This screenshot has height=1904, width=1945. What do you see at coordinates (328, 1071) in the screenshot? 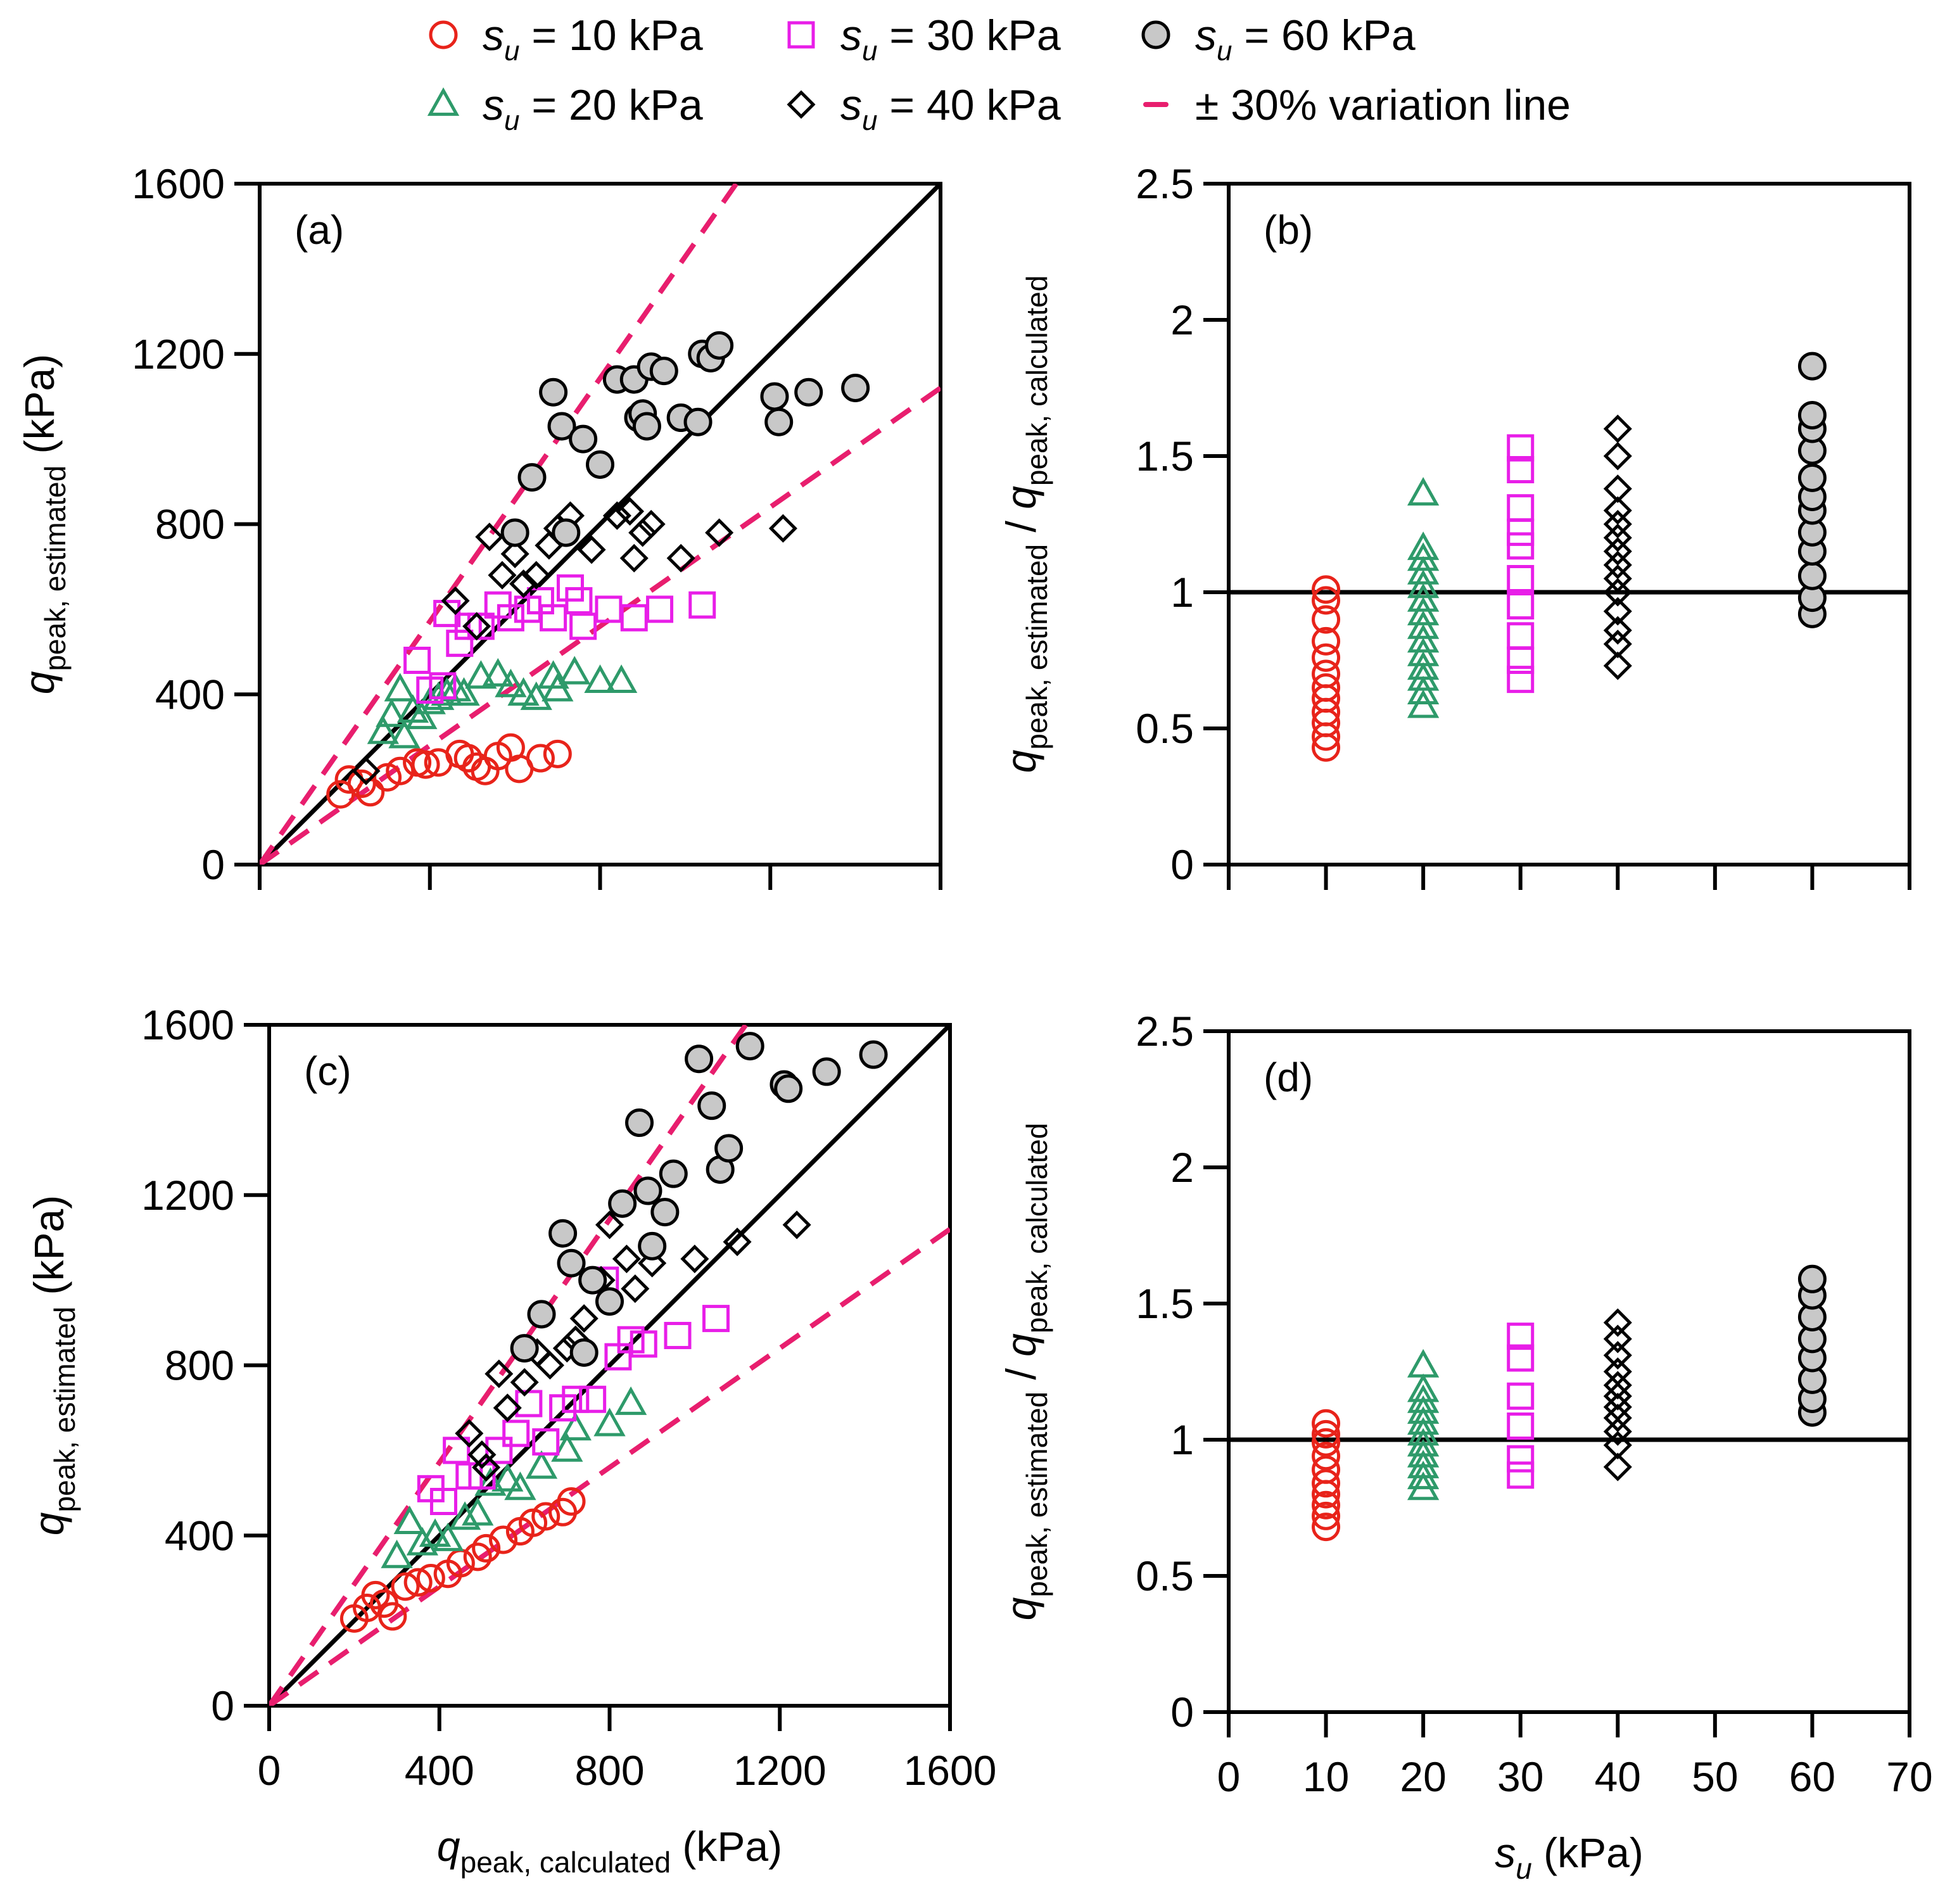
I see `panel-label: (c)` at bounding box center [328, 1071].